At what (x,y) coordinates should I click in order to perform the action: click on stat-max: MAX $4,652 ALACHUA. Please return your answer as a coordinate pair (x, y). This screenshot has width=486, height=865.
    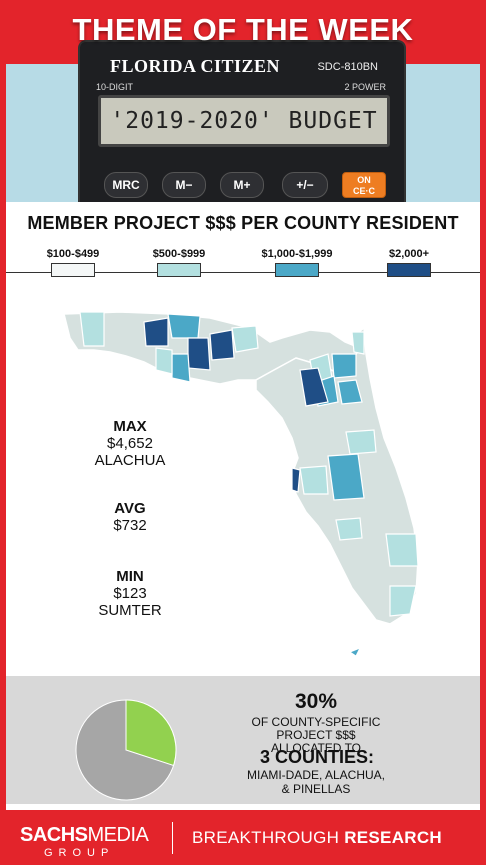
    Looking at the image, I should click on (130, 443).